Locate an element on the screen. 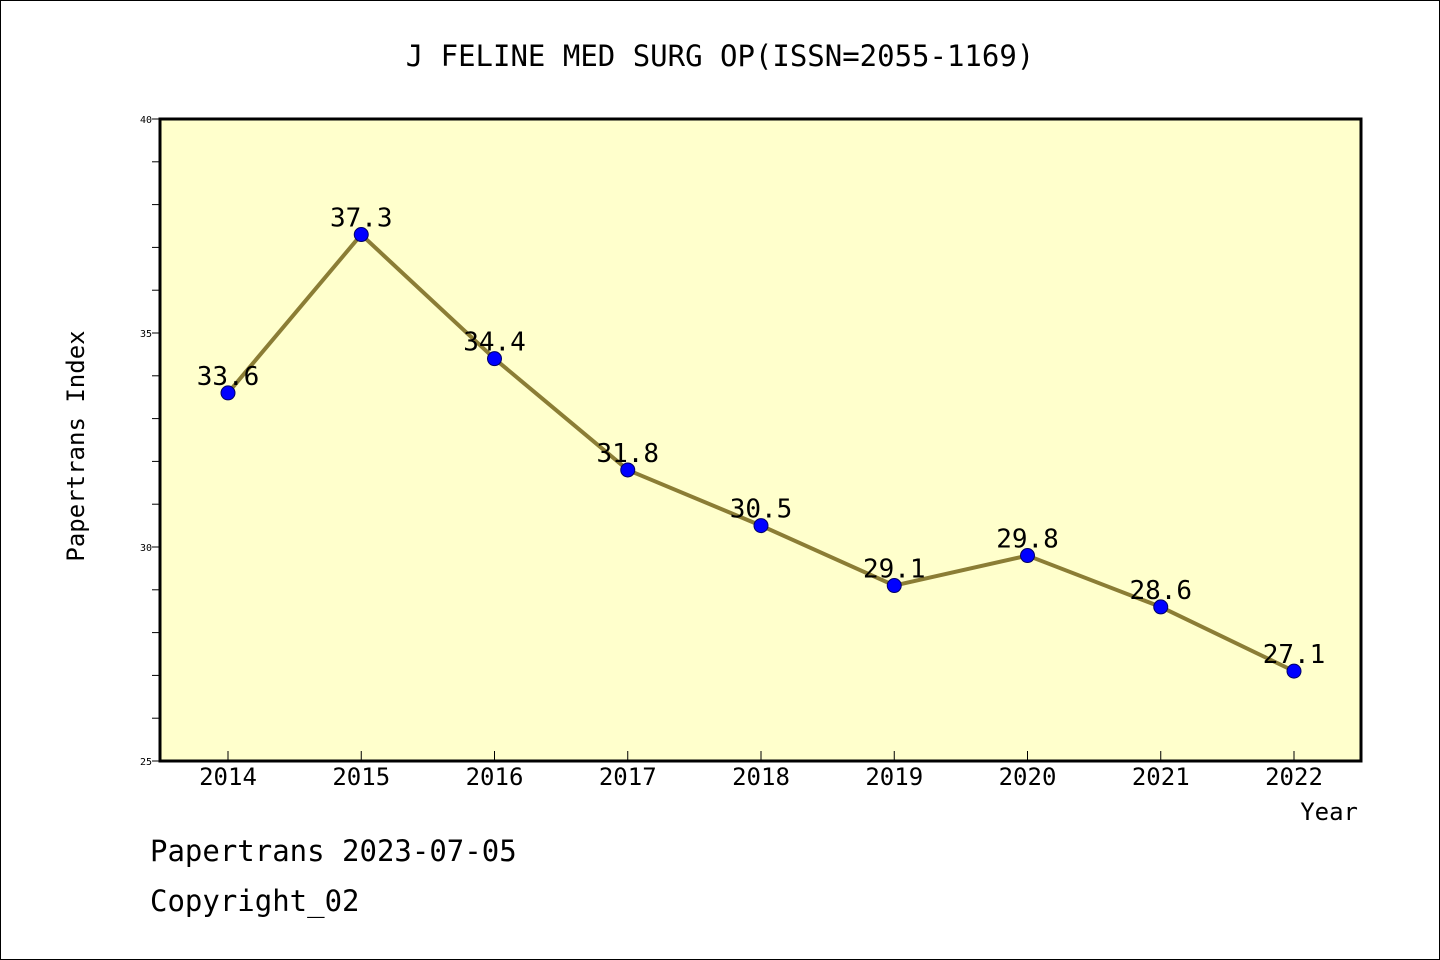 This screenshot has height=960, width=1440. x-tick-label: 2016 is located at coordinates (495, 777).